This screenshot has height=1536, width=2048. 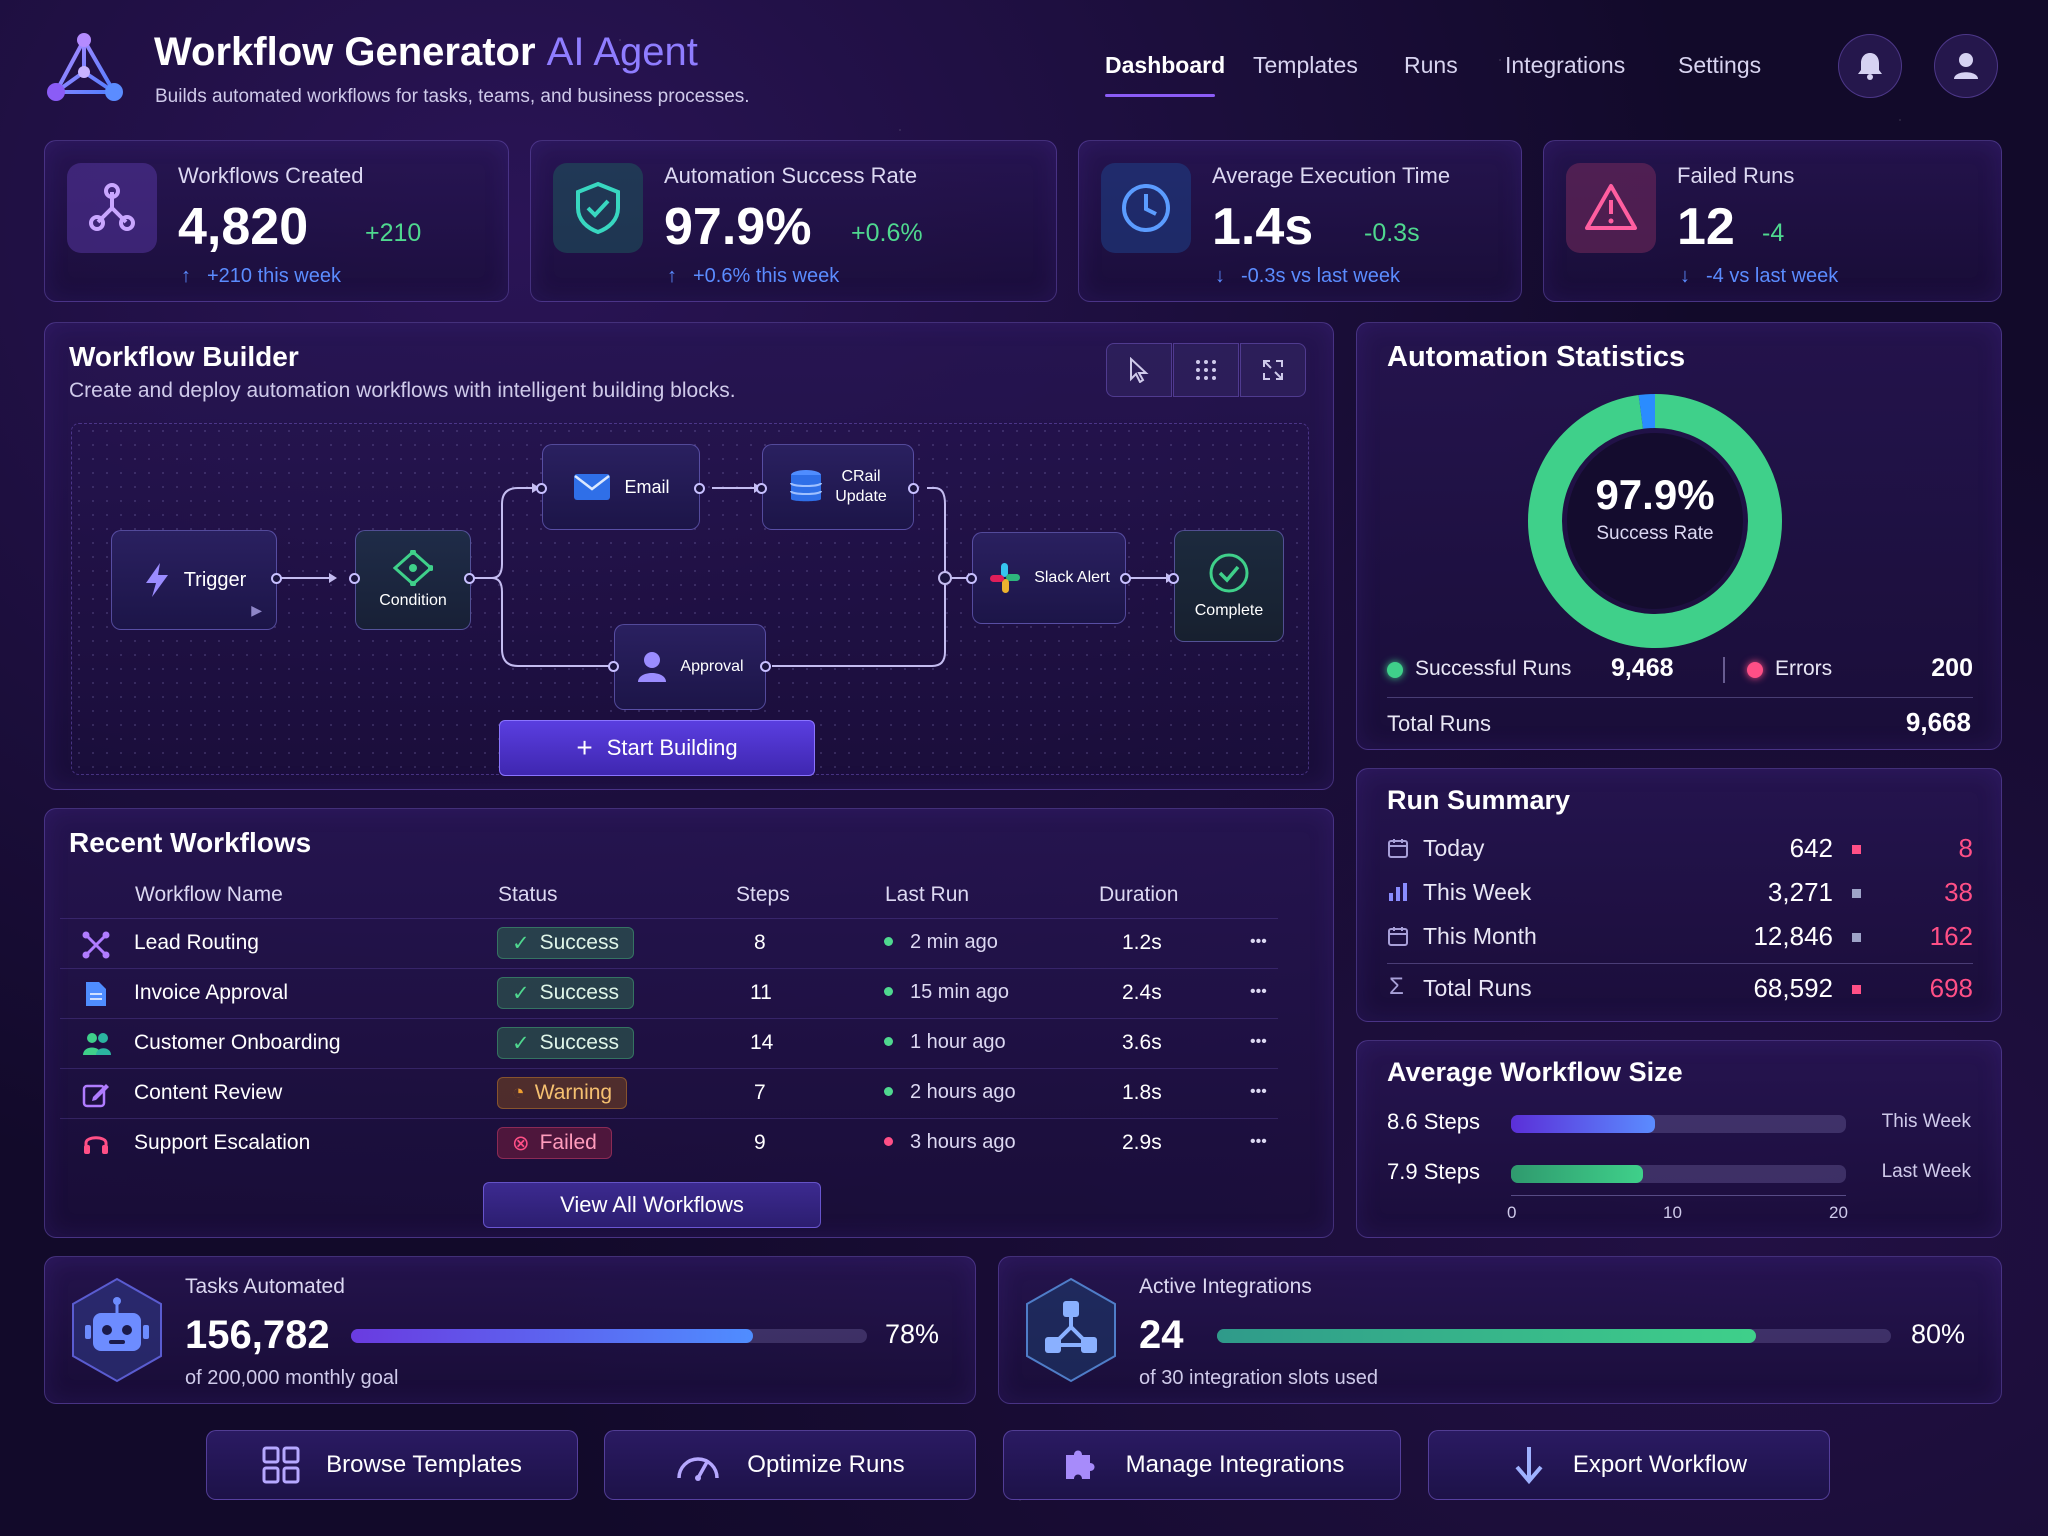 I want to click on optimize-runs-button: Optimize Runs, so click(x=790, y=1465).